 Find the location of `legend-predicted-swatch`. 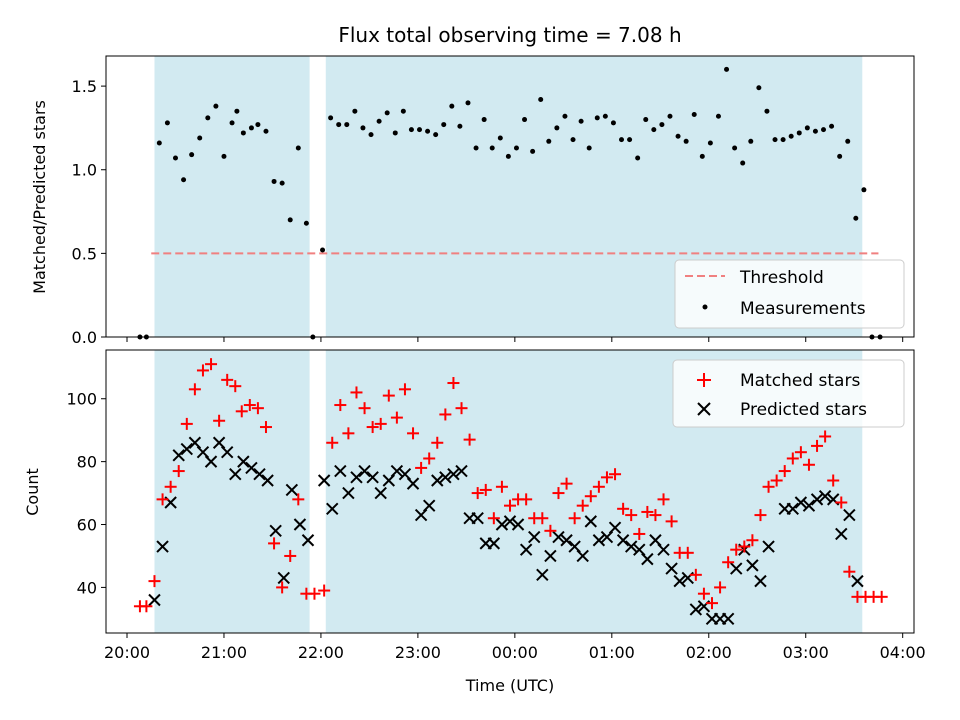

legend-predicted-swatch is located at coordinates (704, 409).